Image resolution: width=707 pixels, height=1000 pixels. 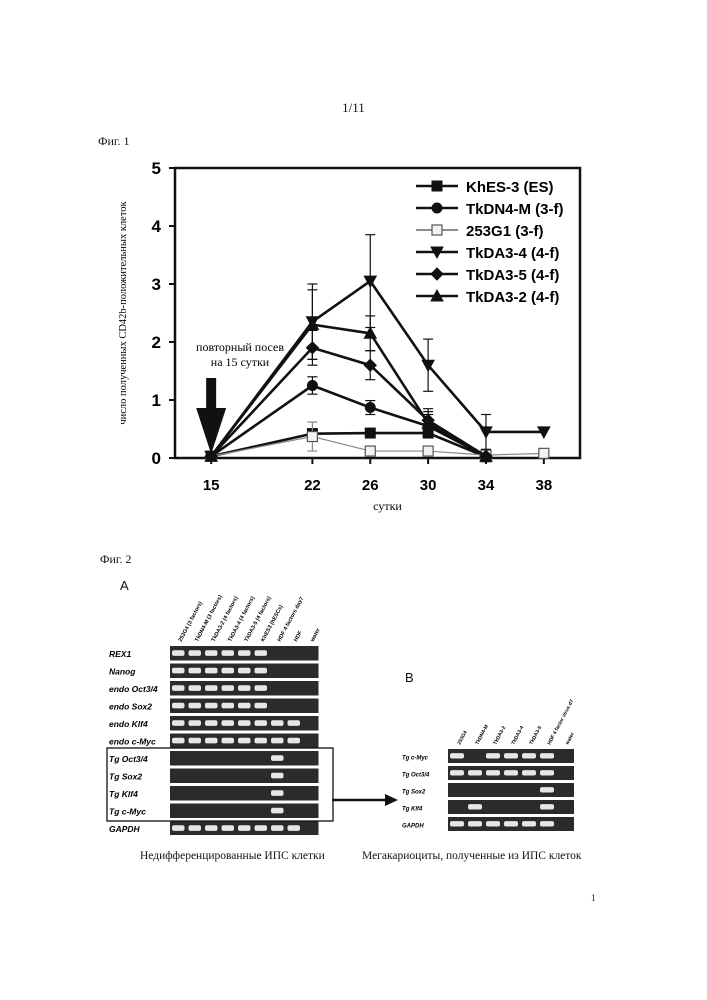 I want to click on x-tick-label: 26, so click(x=370, y=485).